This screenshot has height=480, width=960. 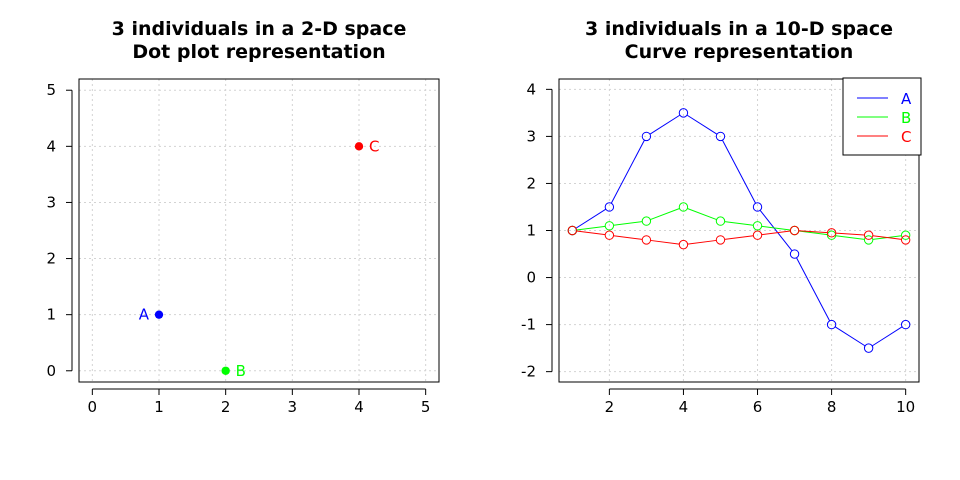 I want to click on legend-c-label: C, so click(x=906, y=137).